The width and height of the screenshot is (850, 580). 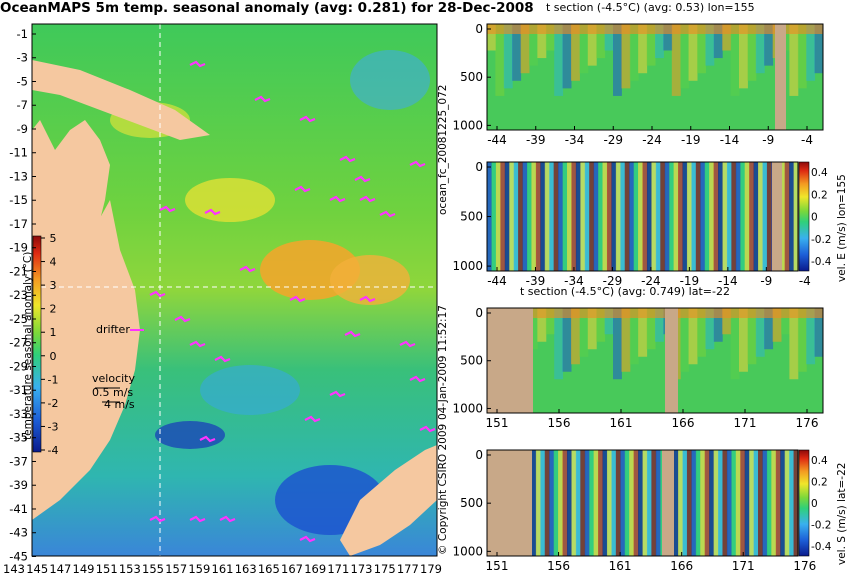 I want to click on section-x-tick-label: 161, so click(x=620, y=566).